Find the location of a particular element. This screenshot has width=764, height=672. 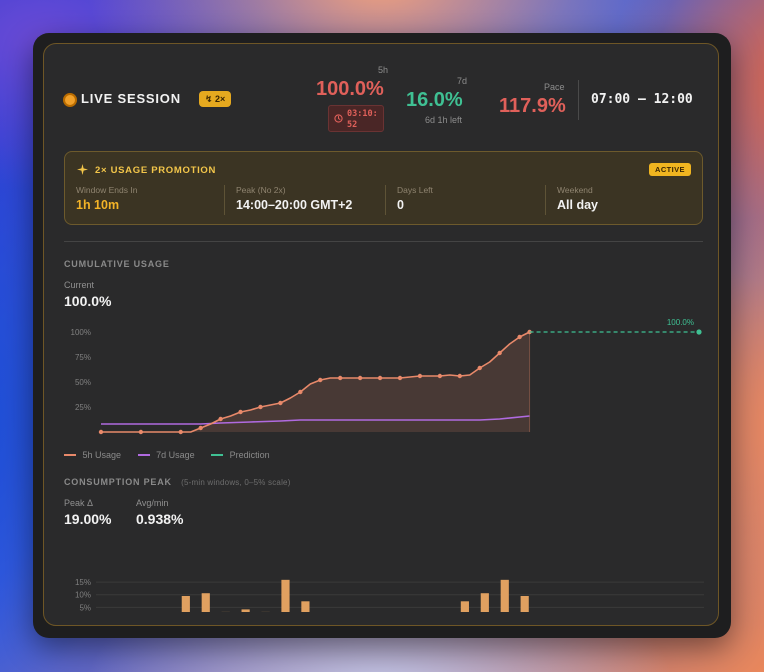

live-status-icon is located at coordinates (70, 100).